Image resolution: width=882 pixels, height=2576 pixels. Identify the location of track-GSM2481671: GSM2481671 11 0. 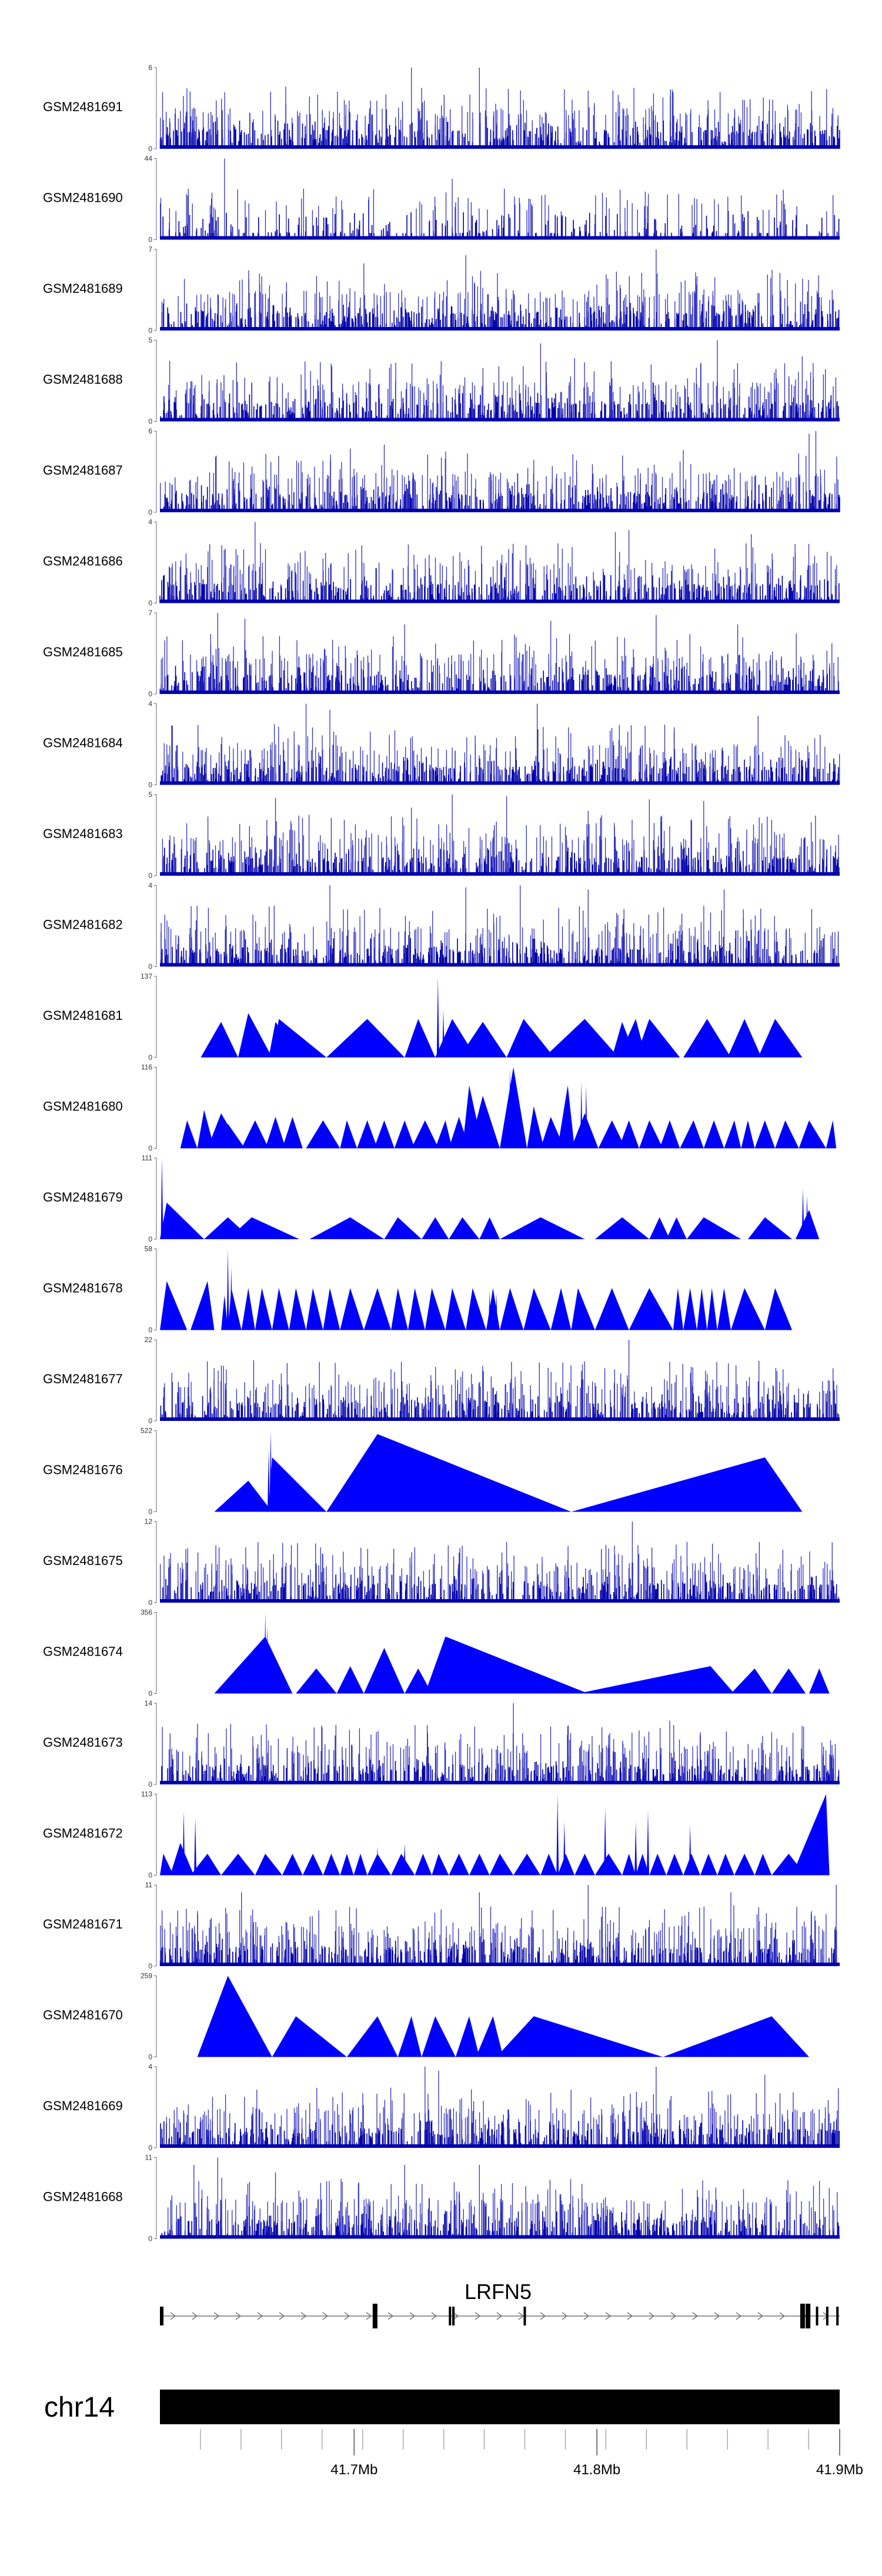
(441, 1925).